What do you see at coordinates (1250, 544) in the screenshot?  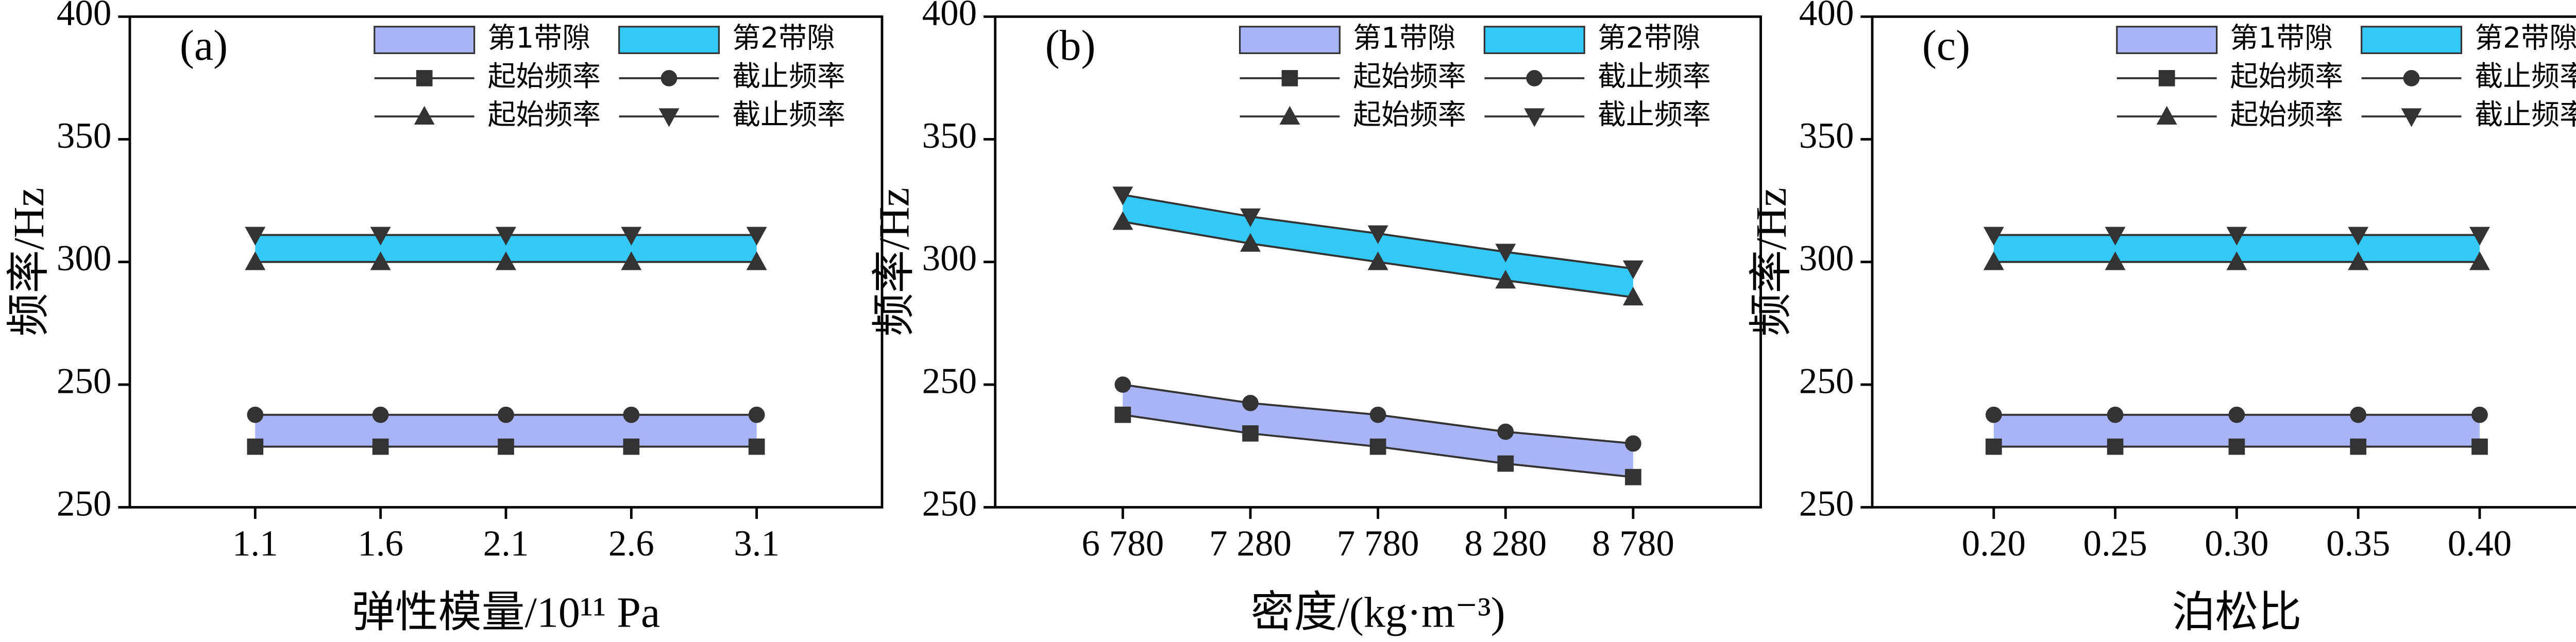 I see `x-tick-label: 7 280` at bounding box center [1250, 544].